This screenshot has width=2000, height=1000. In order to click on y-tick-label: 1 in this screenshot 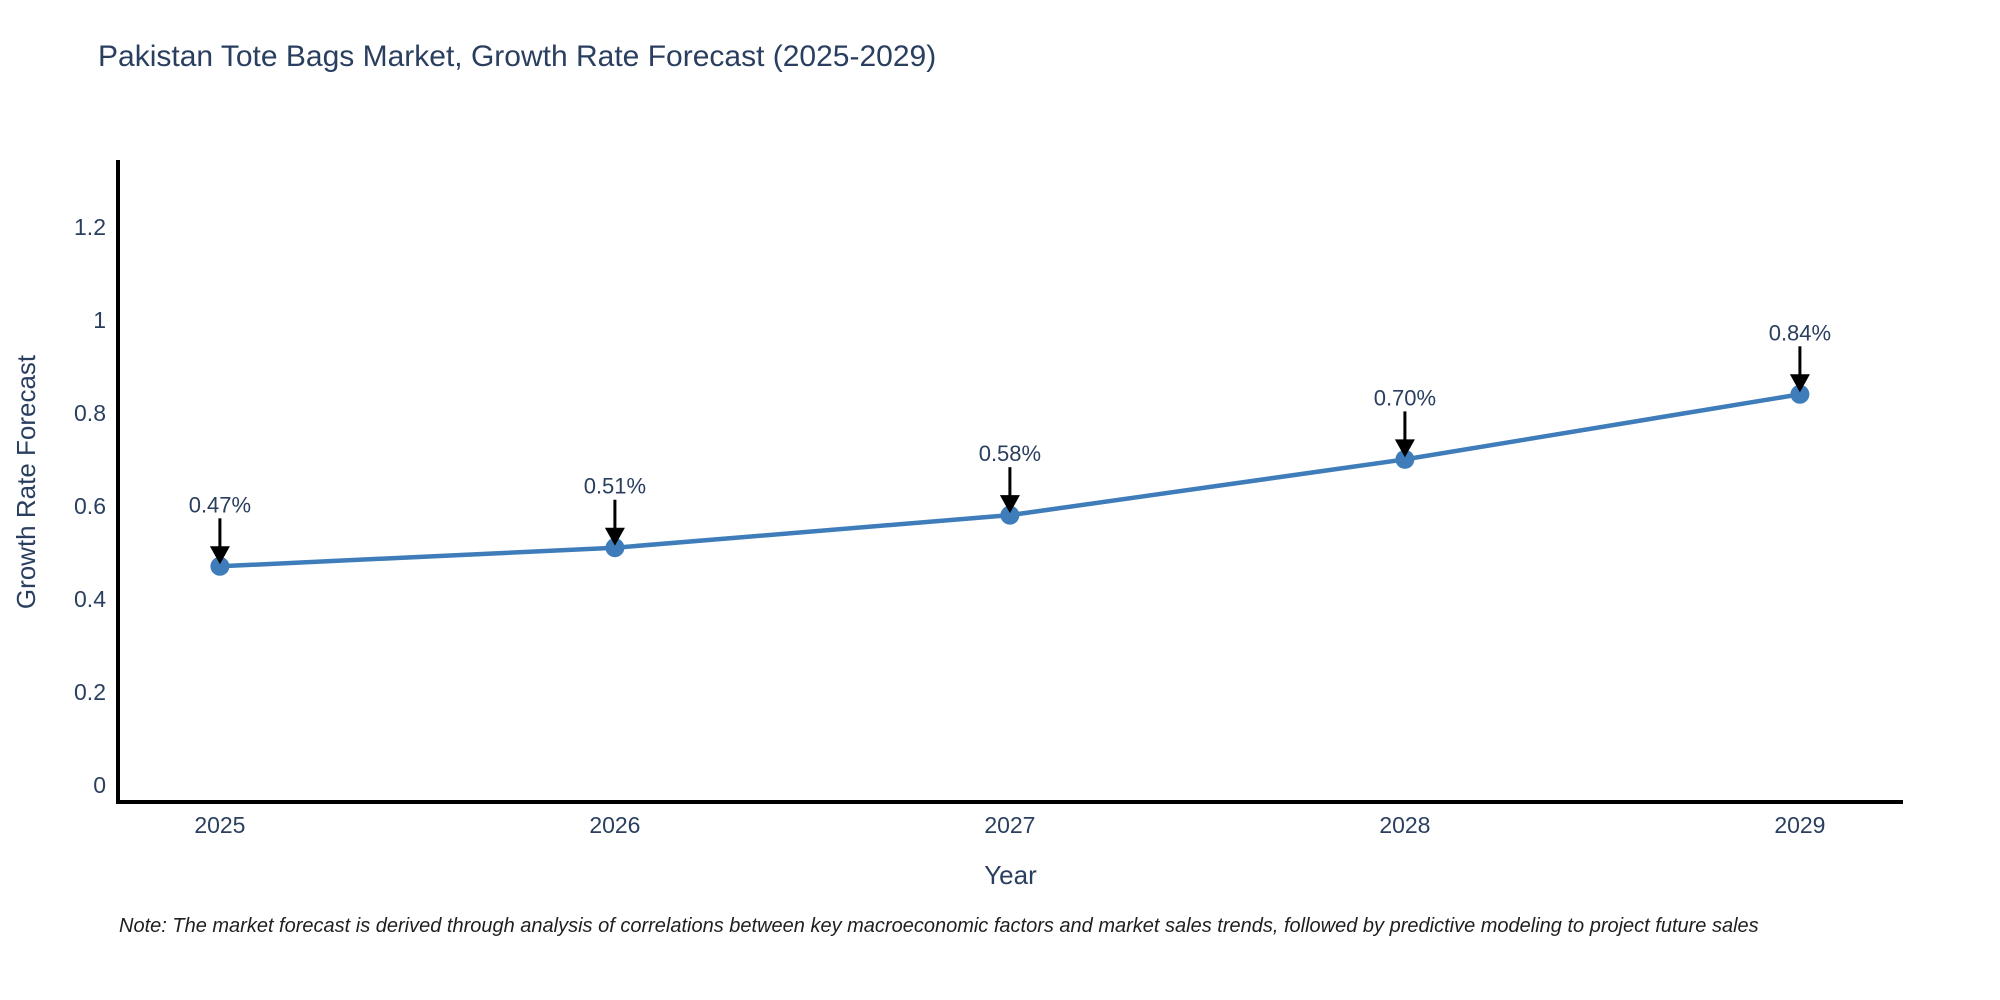, I will do `click(99, 320)`.